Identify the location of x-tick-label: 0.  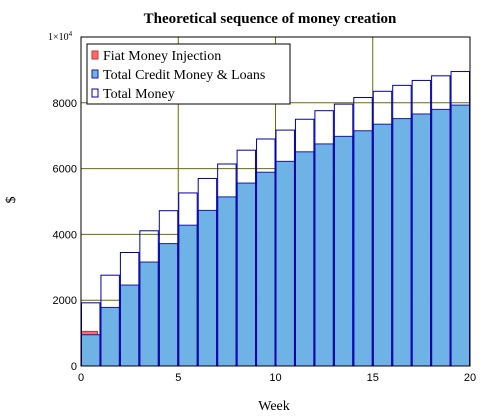
(81, 378).